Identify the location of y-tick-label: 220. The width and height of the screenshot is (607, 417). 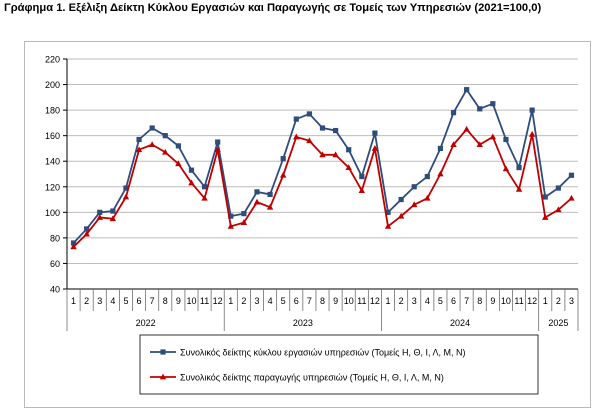
(52, 60).